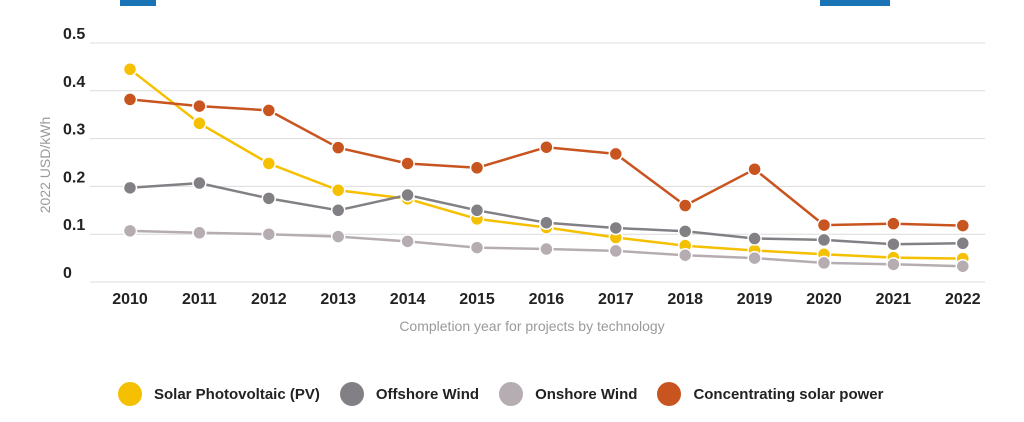 The height and width of the screenshot is (422, 1024). I want to click on legend-item: Onshore Wind, so click(568, 394).